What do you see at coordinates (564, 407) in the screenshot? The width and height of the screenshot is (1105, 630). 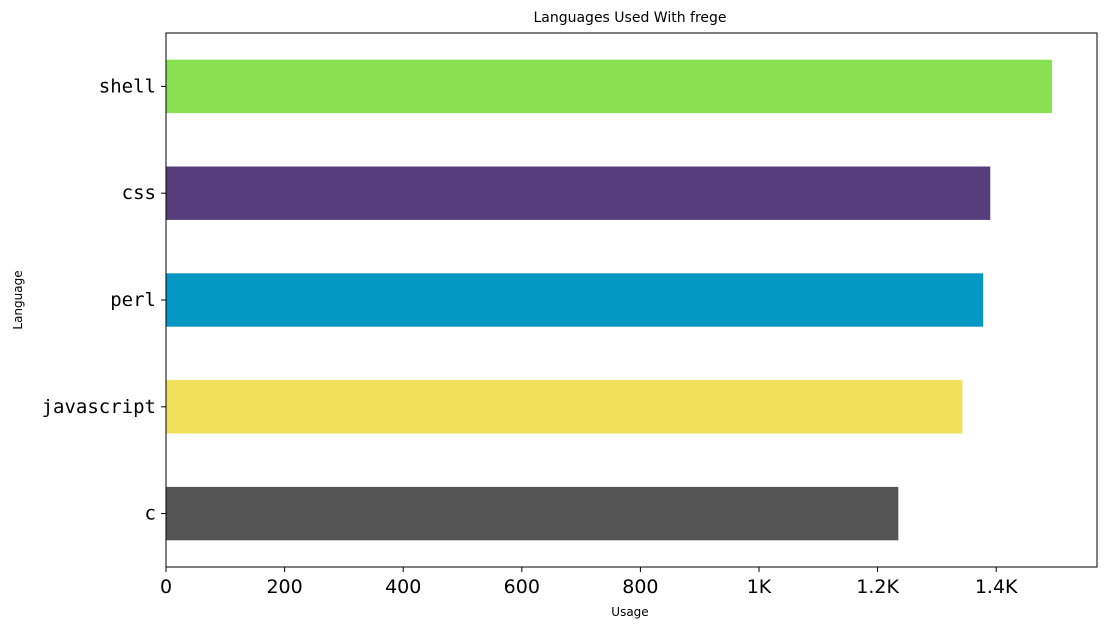 I see `bar-javascript` at bounding box center [564, 407].